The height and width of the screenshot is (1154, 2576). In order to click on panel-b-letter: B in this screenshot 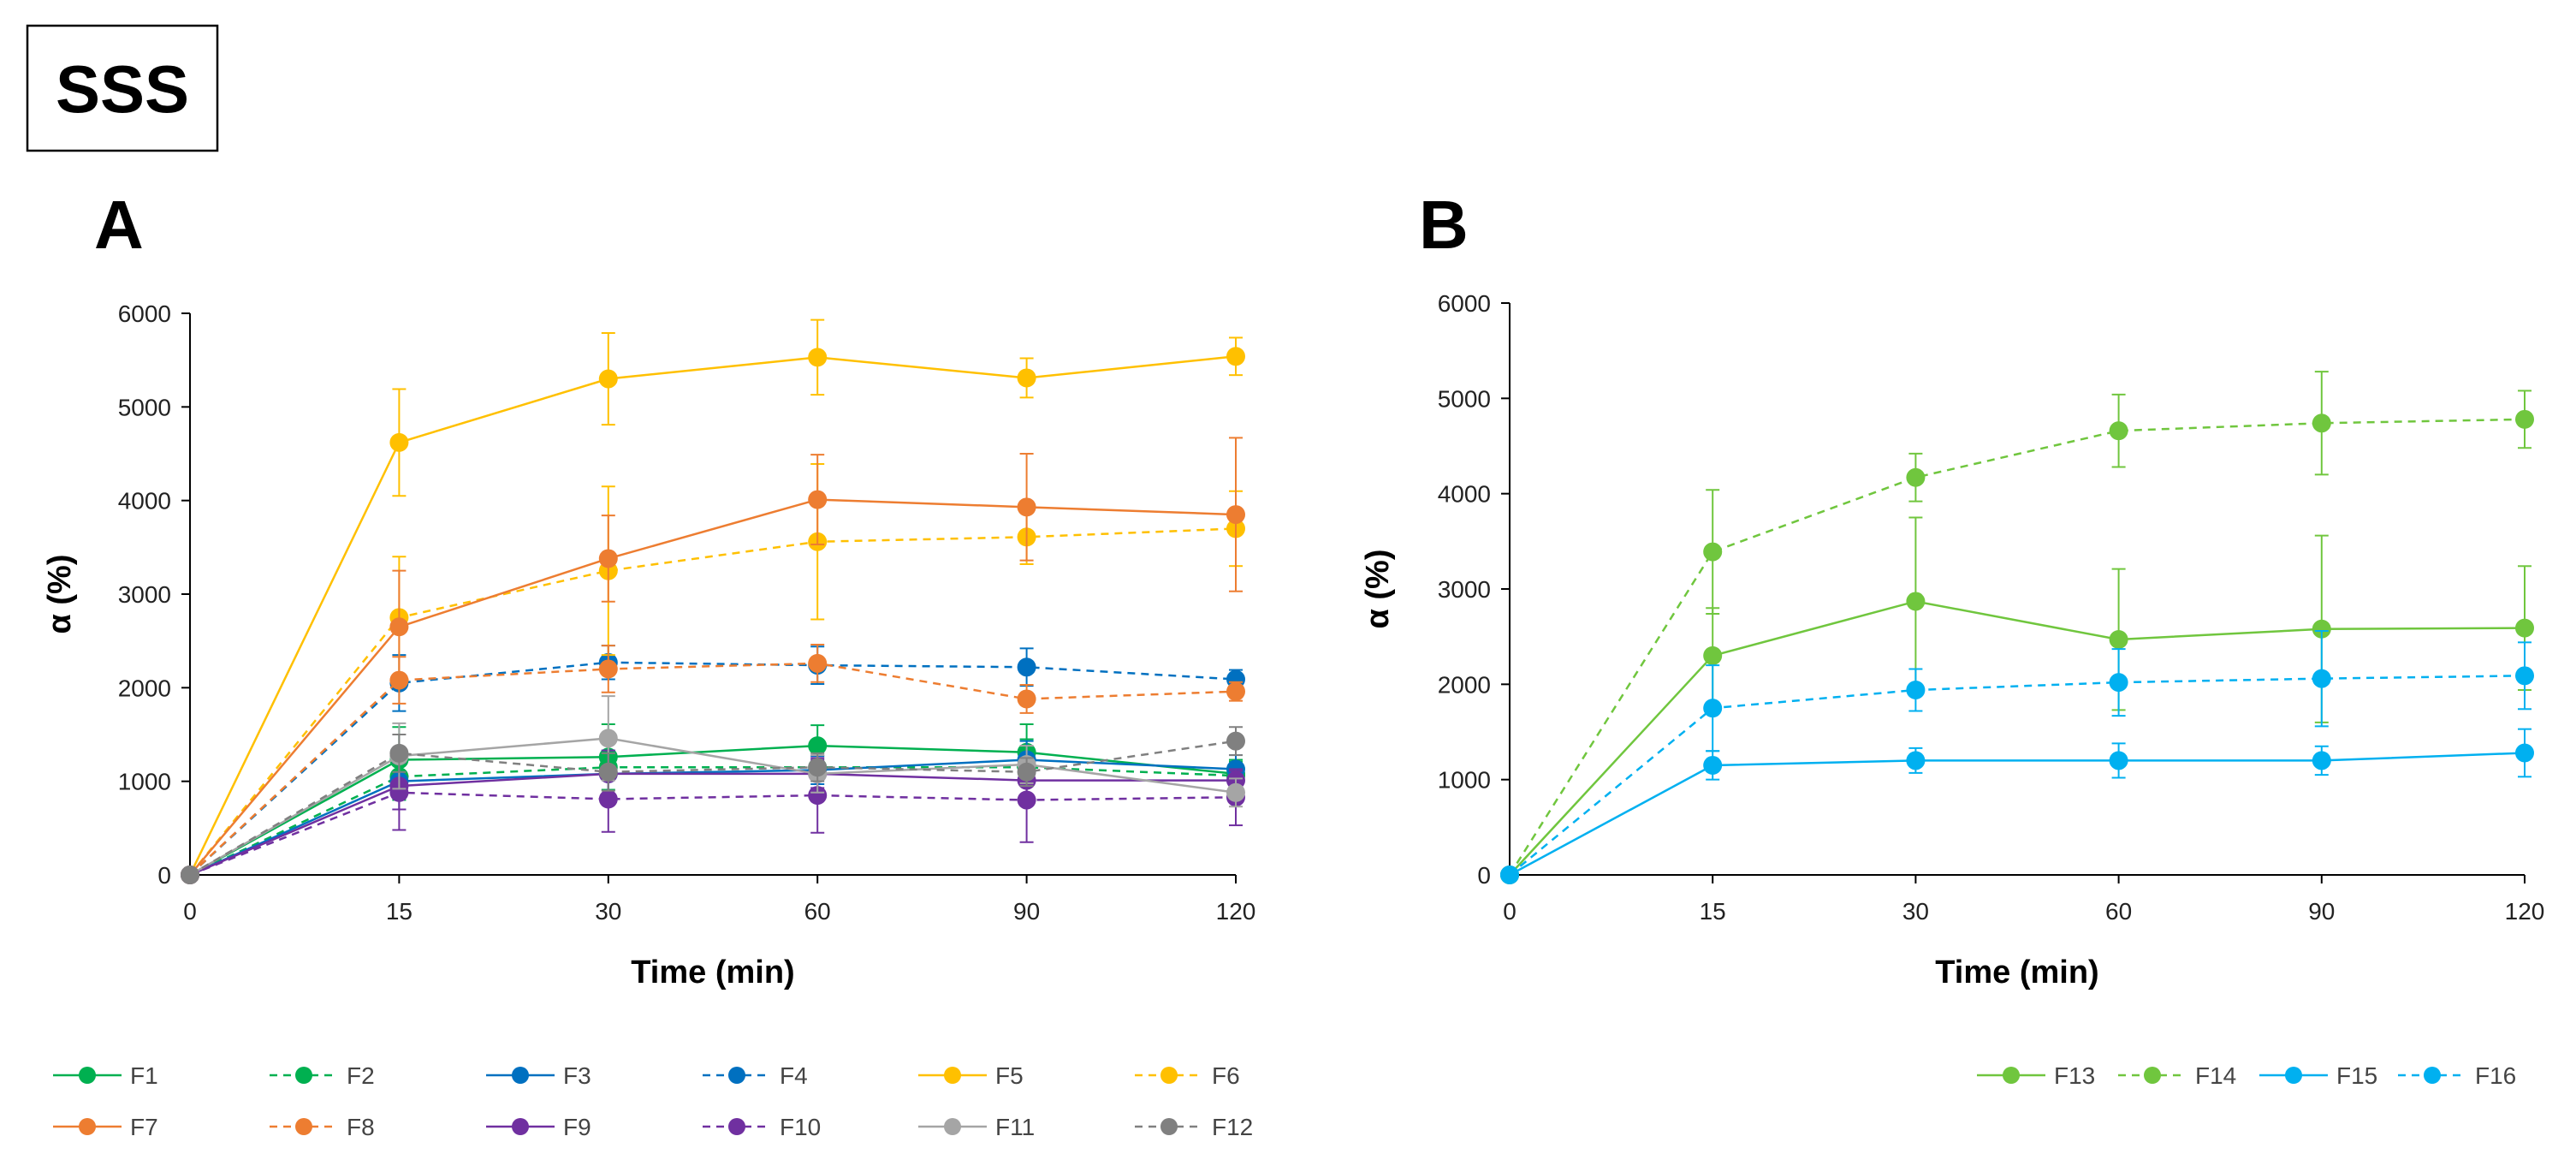, I will do `click(1444, 225)`.